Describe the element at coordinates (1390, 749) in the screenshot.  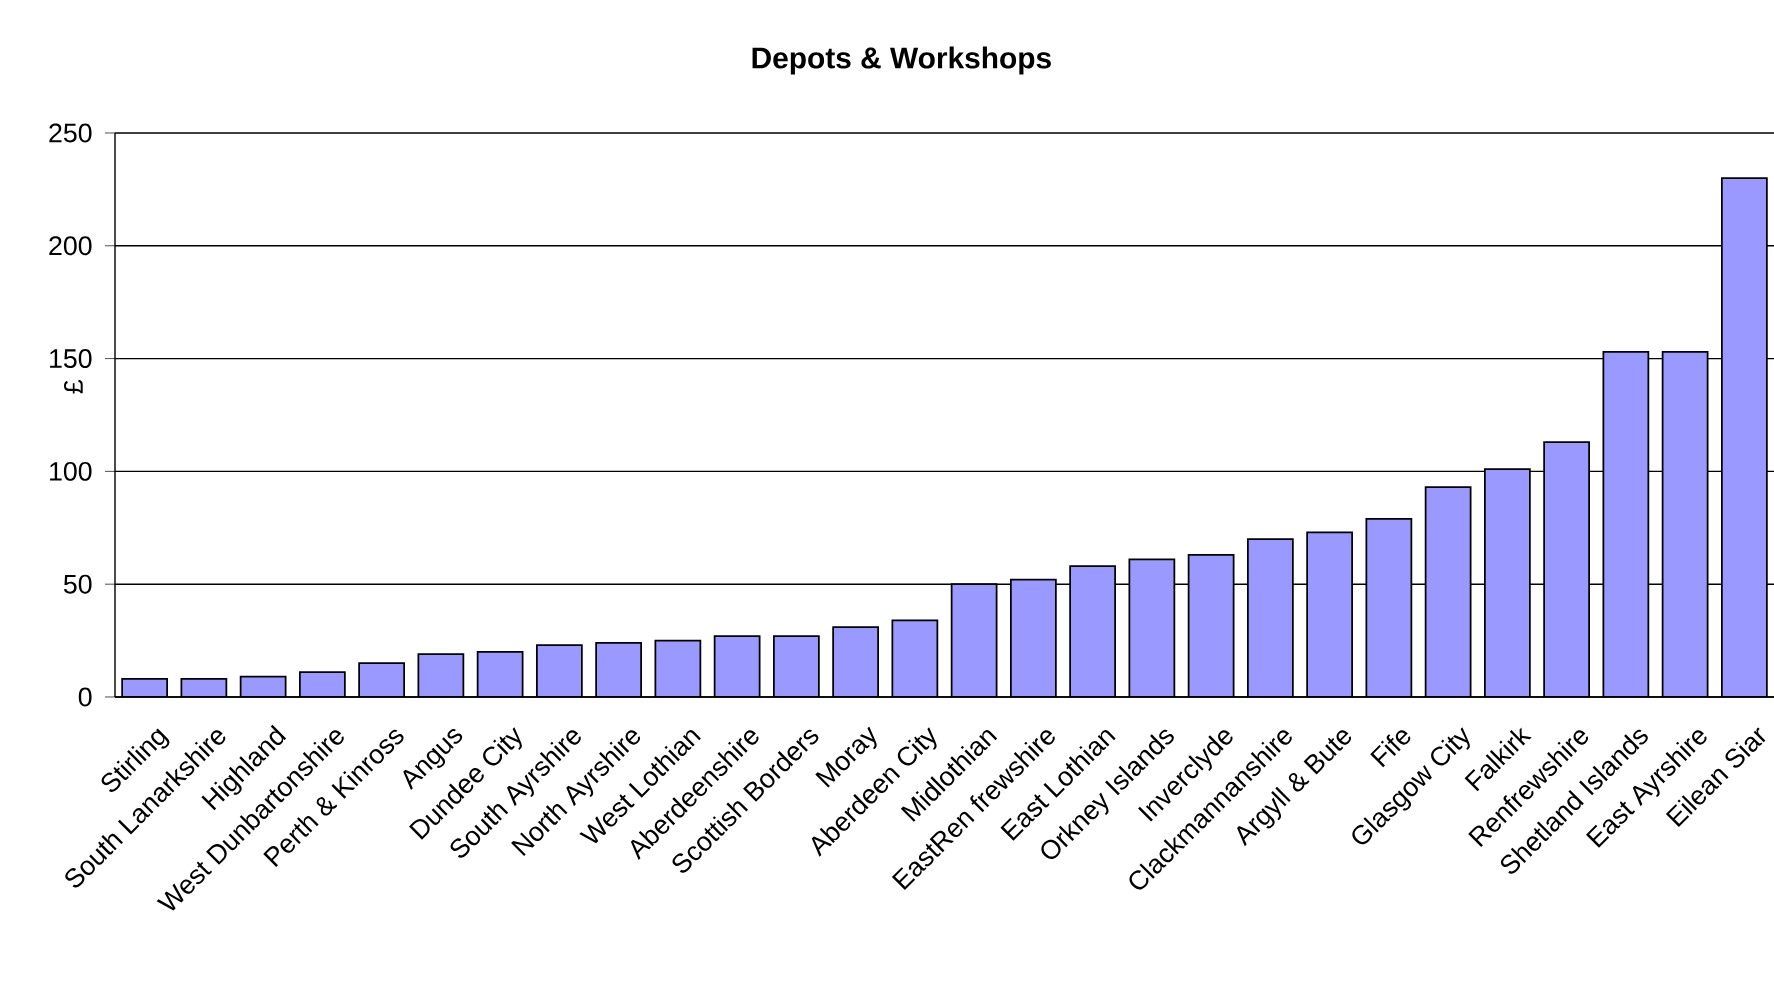
I see `x-tick-label: Fife` at that location.